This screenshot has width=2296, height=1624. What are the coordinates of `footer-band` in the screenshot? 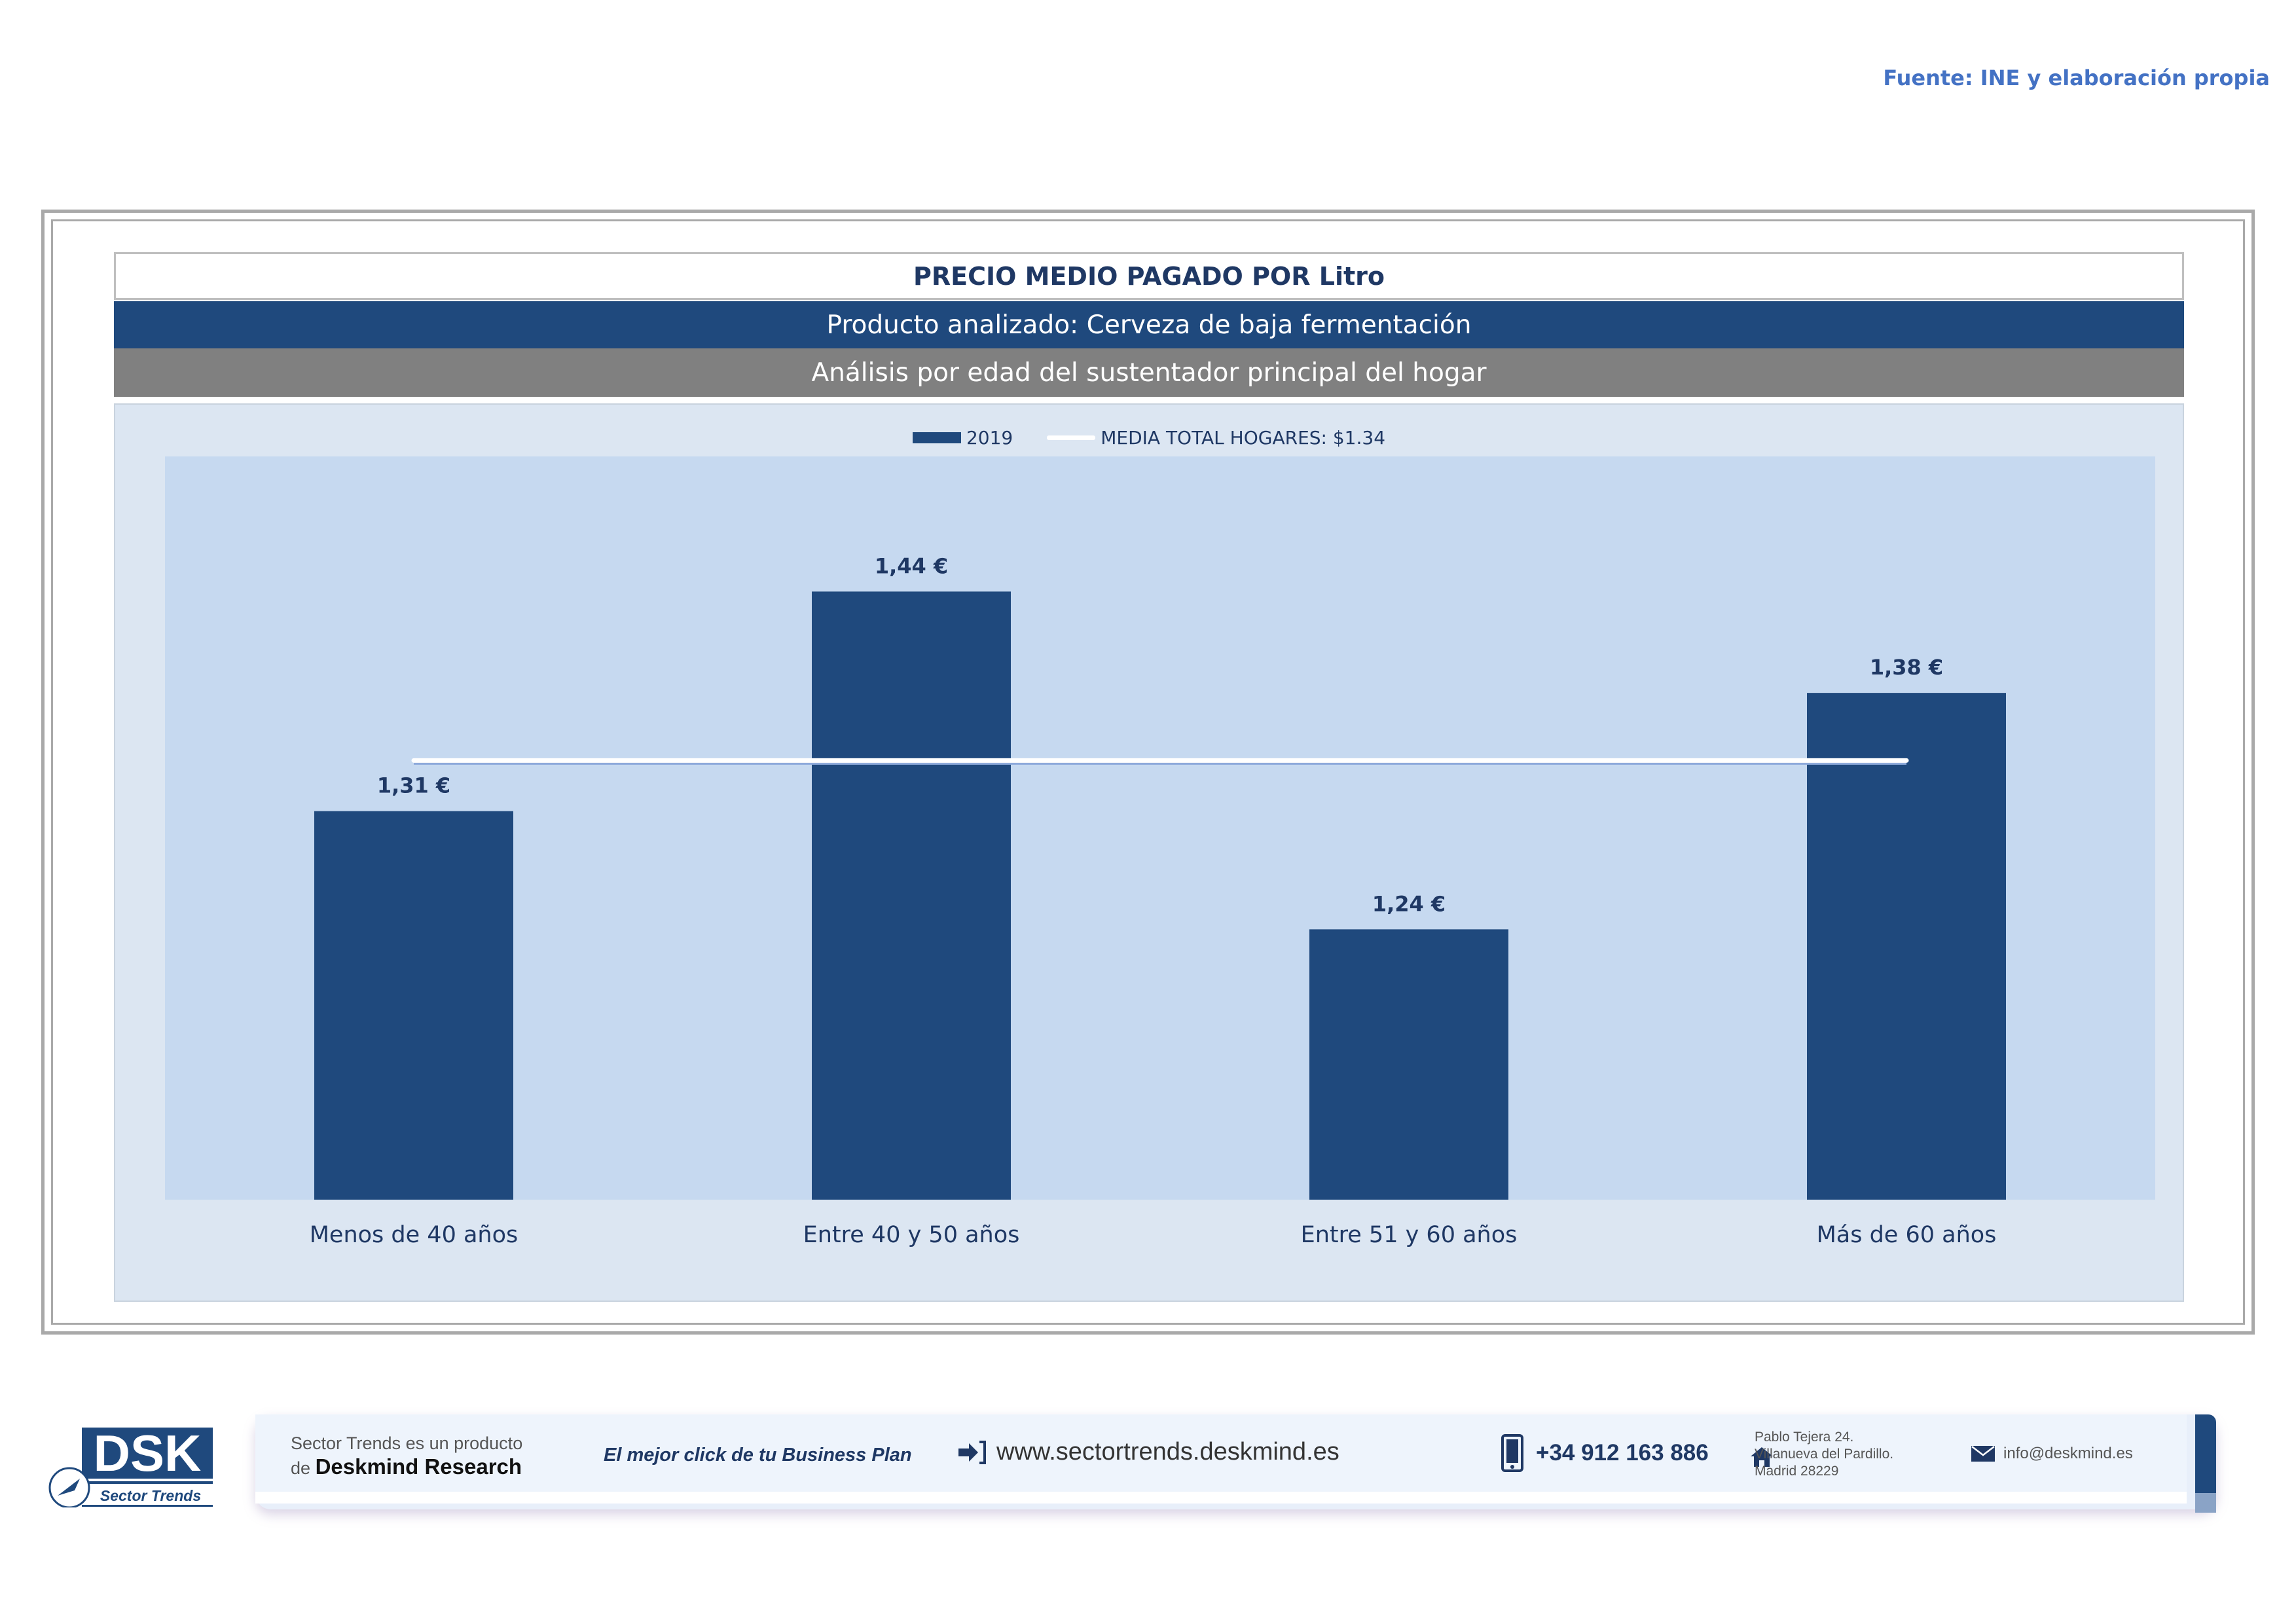 It's located at (1235, 1463).